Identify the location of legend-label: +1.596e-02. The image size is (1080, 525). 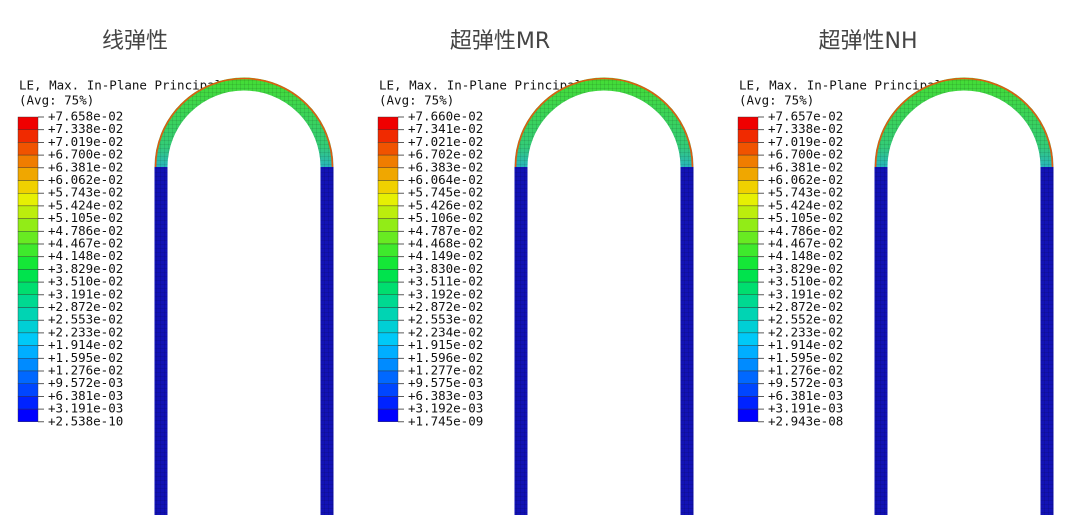
(445, 357).